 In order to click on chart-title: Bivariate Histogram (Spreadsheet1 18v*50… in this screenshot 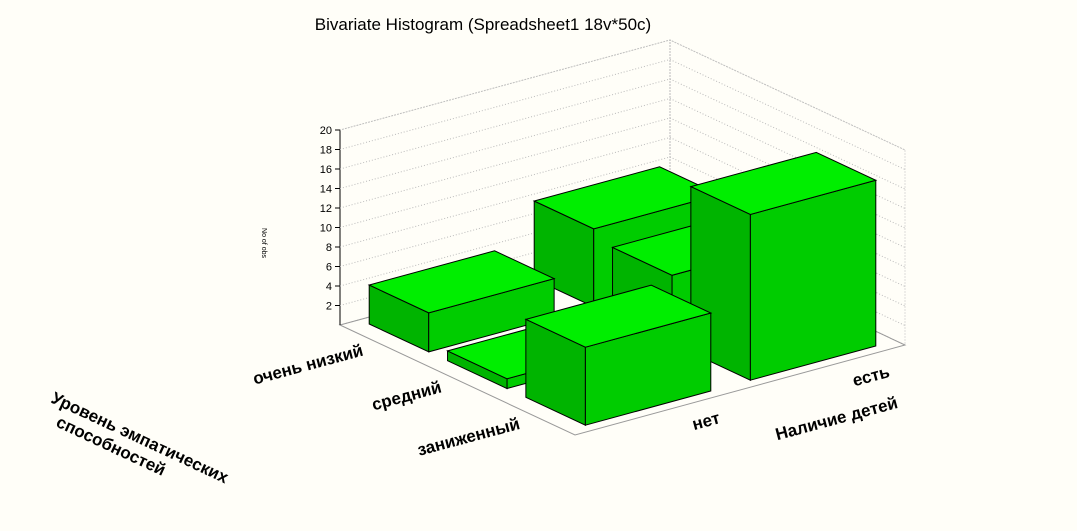, I will do `click(483, 24)`.